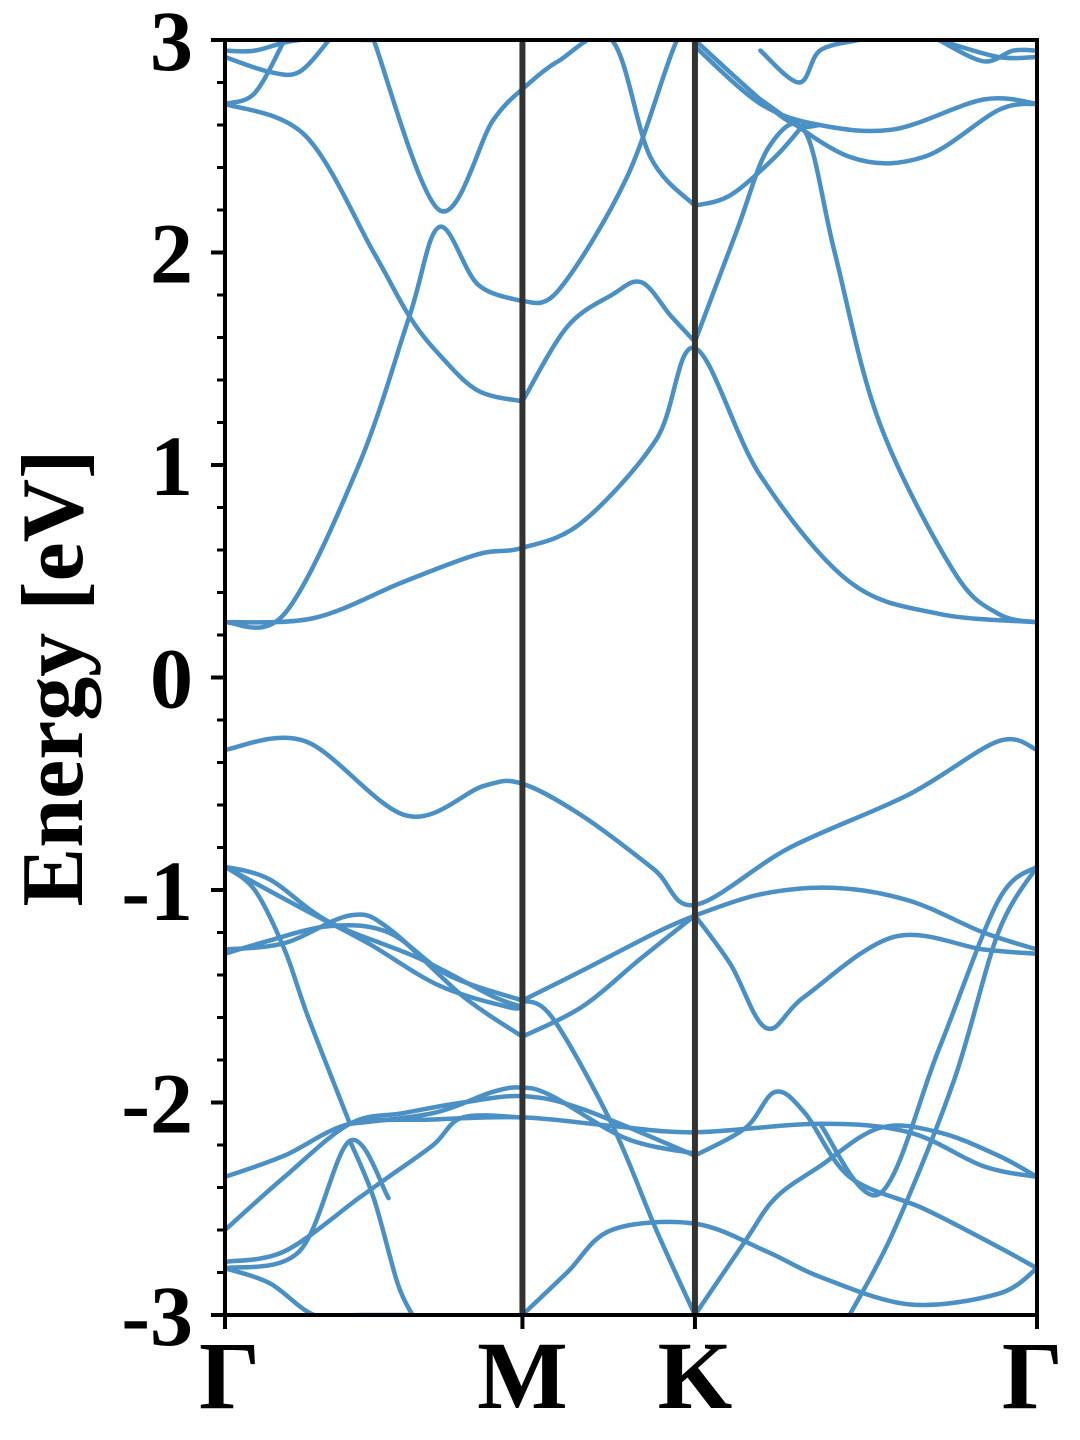 The height and width of the screenshot is (1440, 1080). I want to click on y-tick-label: 3, so click(171, 44).